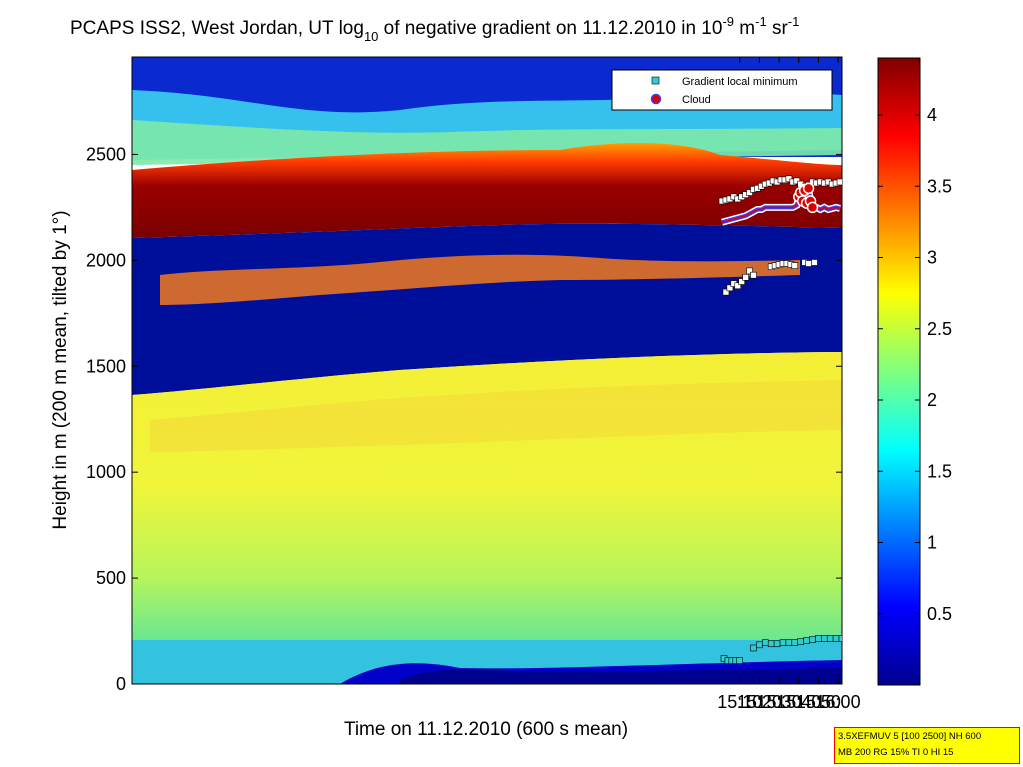 Image resolution: width=1023 pixels, height=767 pixels. I want to click on y-tick-label: 1000, so click(106, 472).